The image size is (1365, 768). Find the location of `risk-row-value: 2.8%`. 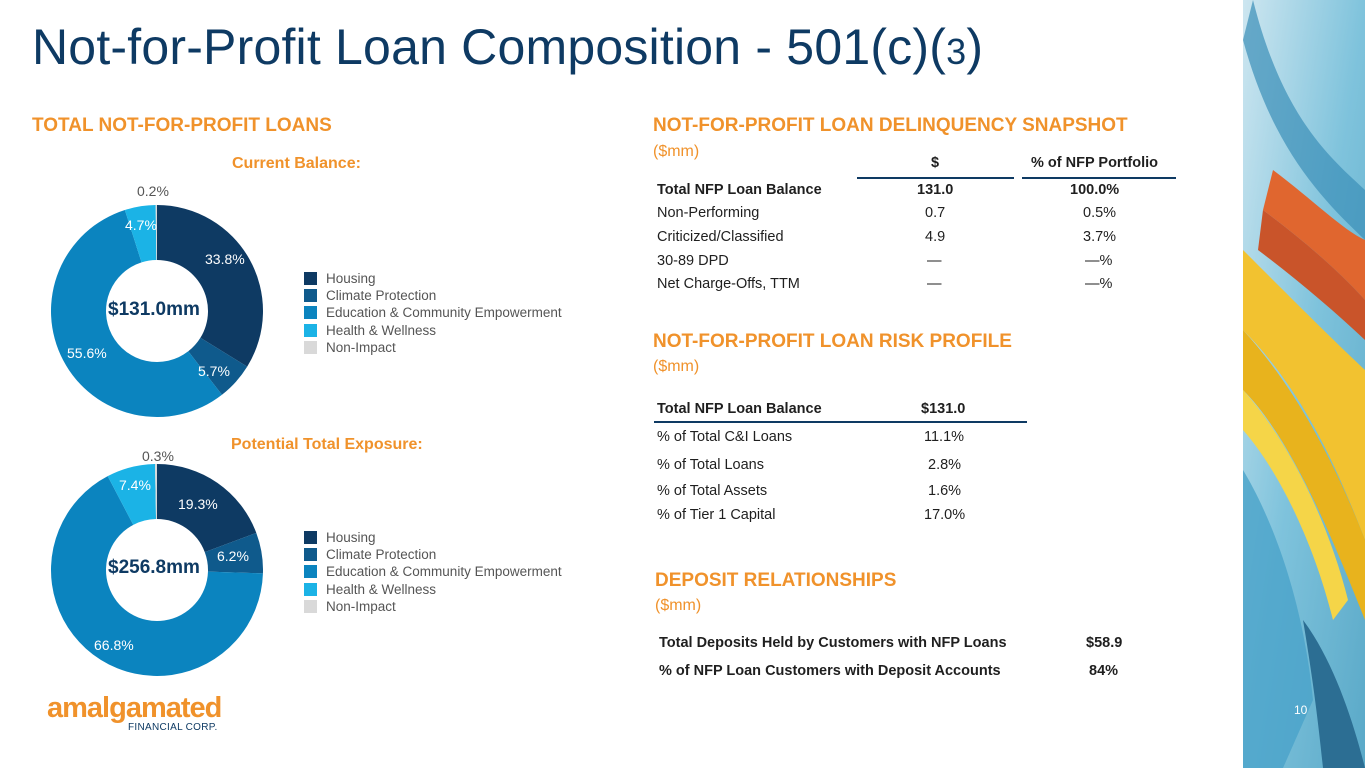

risk-row-value: 2.8% is located at coordinates (945, 465).